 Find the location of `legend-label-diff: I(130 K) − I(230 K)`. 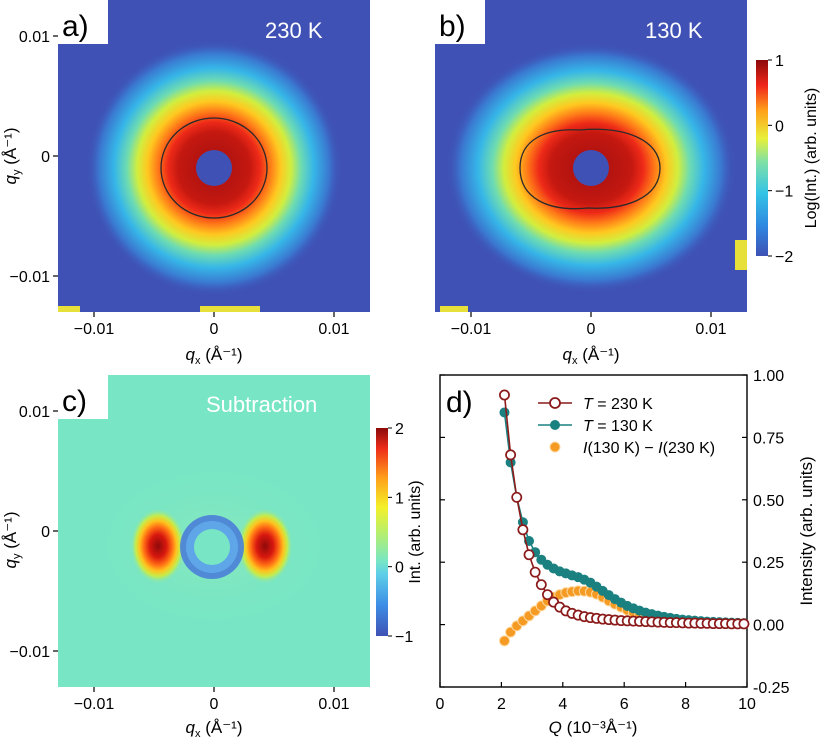

legend-label-diff: I(130 K) − I(230 K) is located at coordinates (649, 448).